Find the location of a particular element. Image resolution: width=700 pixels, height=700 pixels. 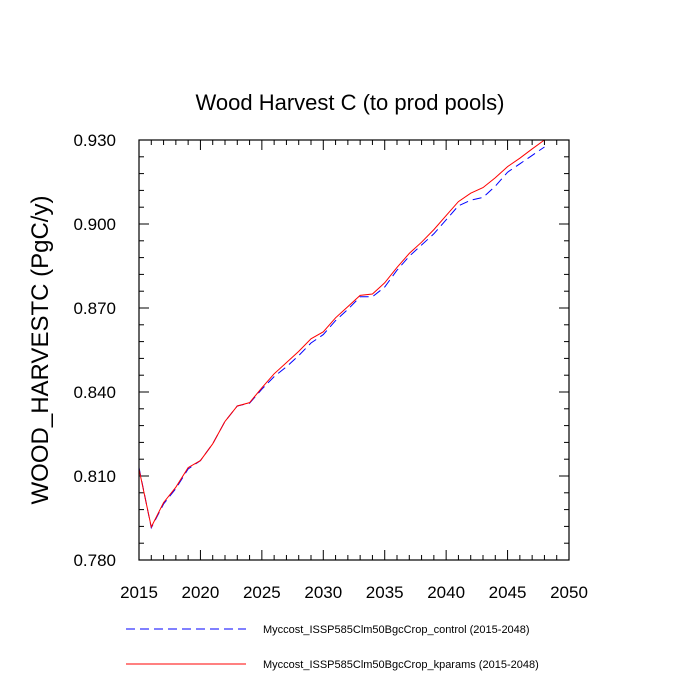

x-tick-label: 2025 is located at coordinates (262, 592).